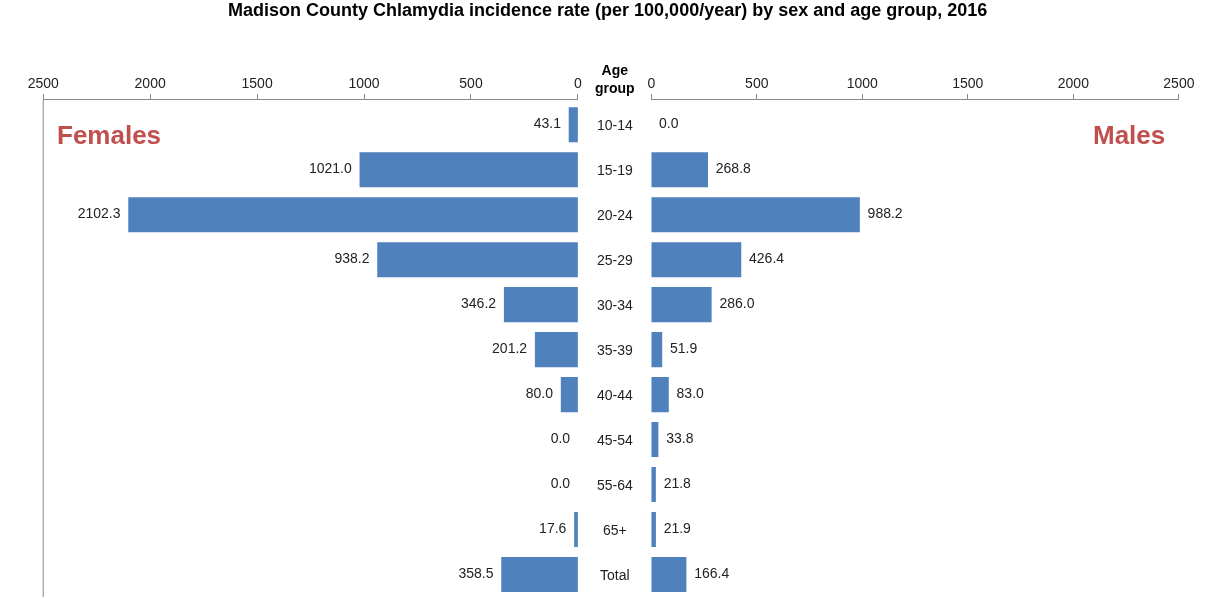  Describe the element at coordinates (615, 305) in the screenshot. I see `y-tick-label: 30-34` at that location.